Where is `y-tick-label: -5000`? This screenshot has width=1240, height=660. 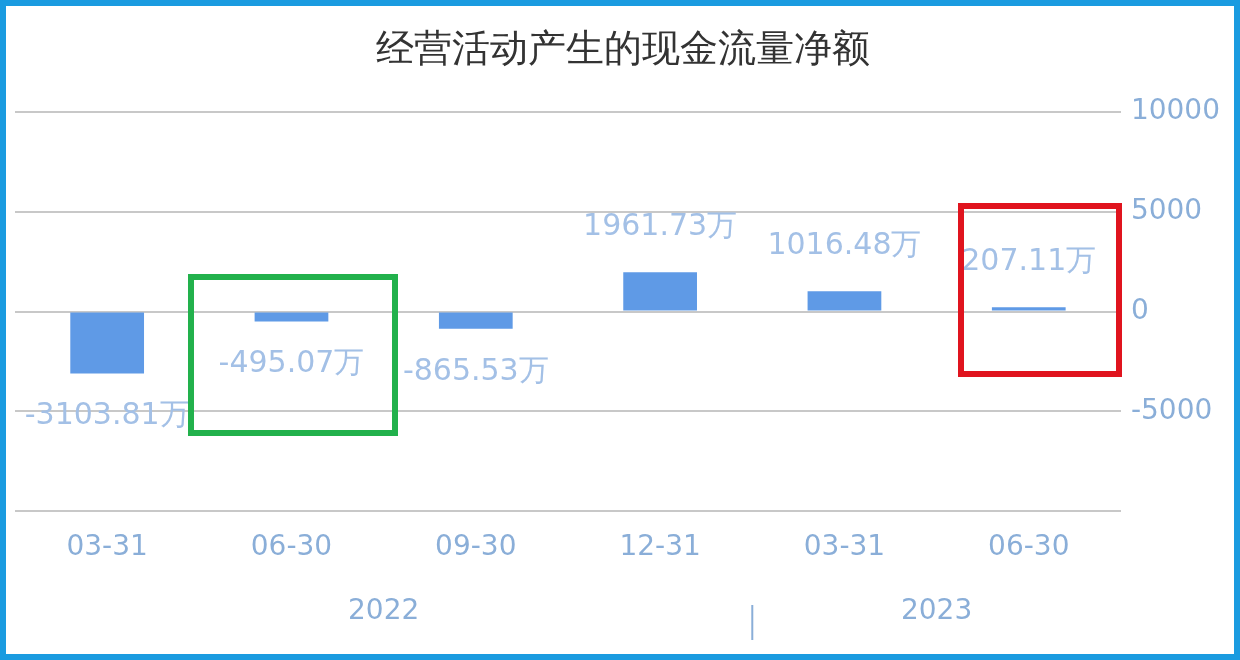 y-tick-label: -5000 is located at coordinates (1171, 409).